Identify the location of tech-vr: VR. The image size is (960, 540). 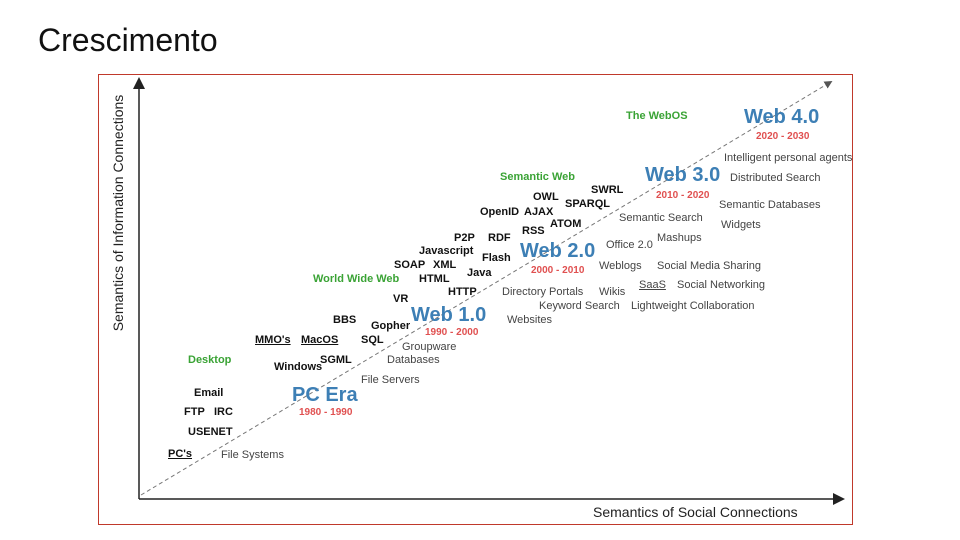
(401, 299).